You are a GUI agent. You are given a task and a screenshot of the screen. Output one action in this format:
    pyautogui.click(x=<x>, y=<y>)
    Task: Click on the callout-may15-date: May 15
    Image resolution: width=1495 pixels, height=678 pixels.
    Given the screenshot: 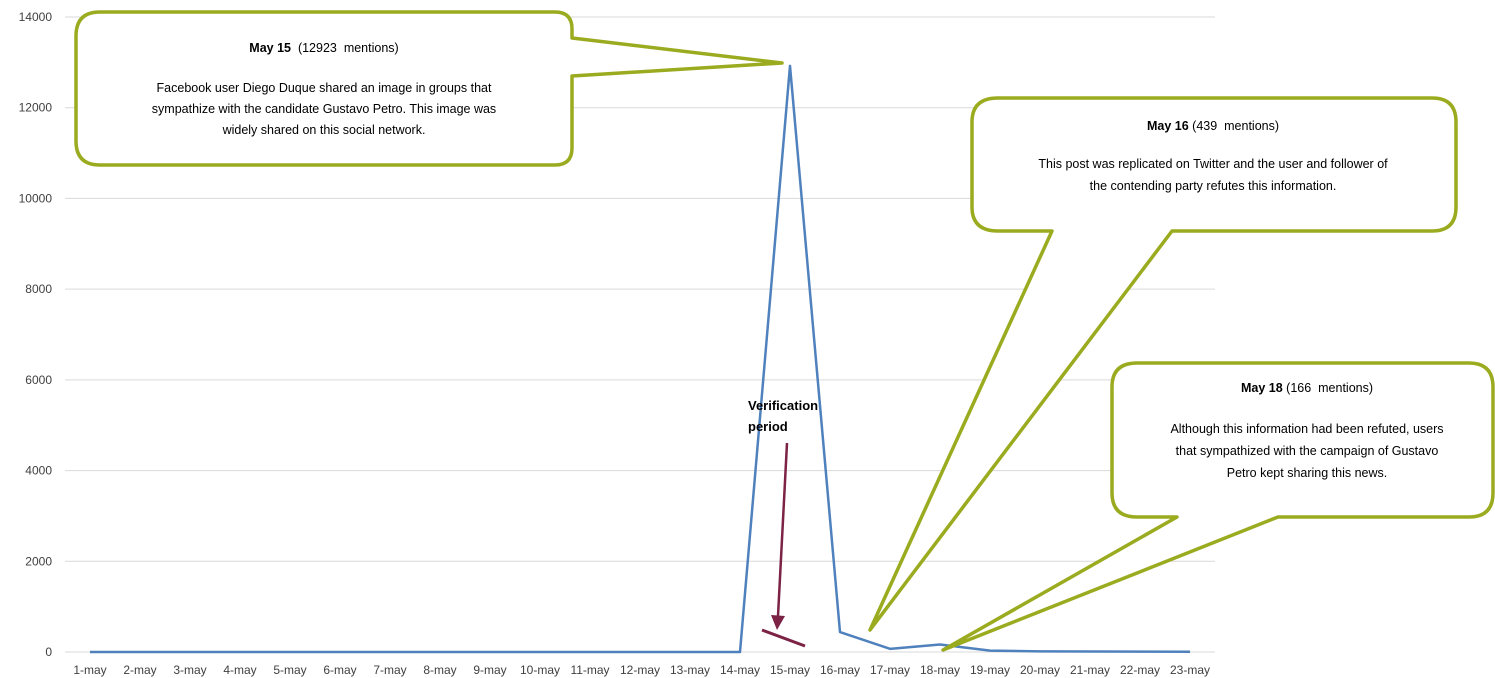 What is the action you would take?
    pyautogui.click(x=270, y=48)
    